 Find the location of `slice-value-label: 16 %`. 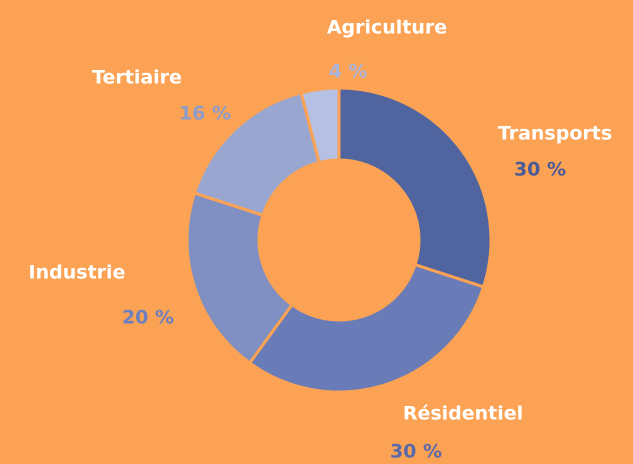

slice-value-label: 16 % is located at coordinates (205, 114).